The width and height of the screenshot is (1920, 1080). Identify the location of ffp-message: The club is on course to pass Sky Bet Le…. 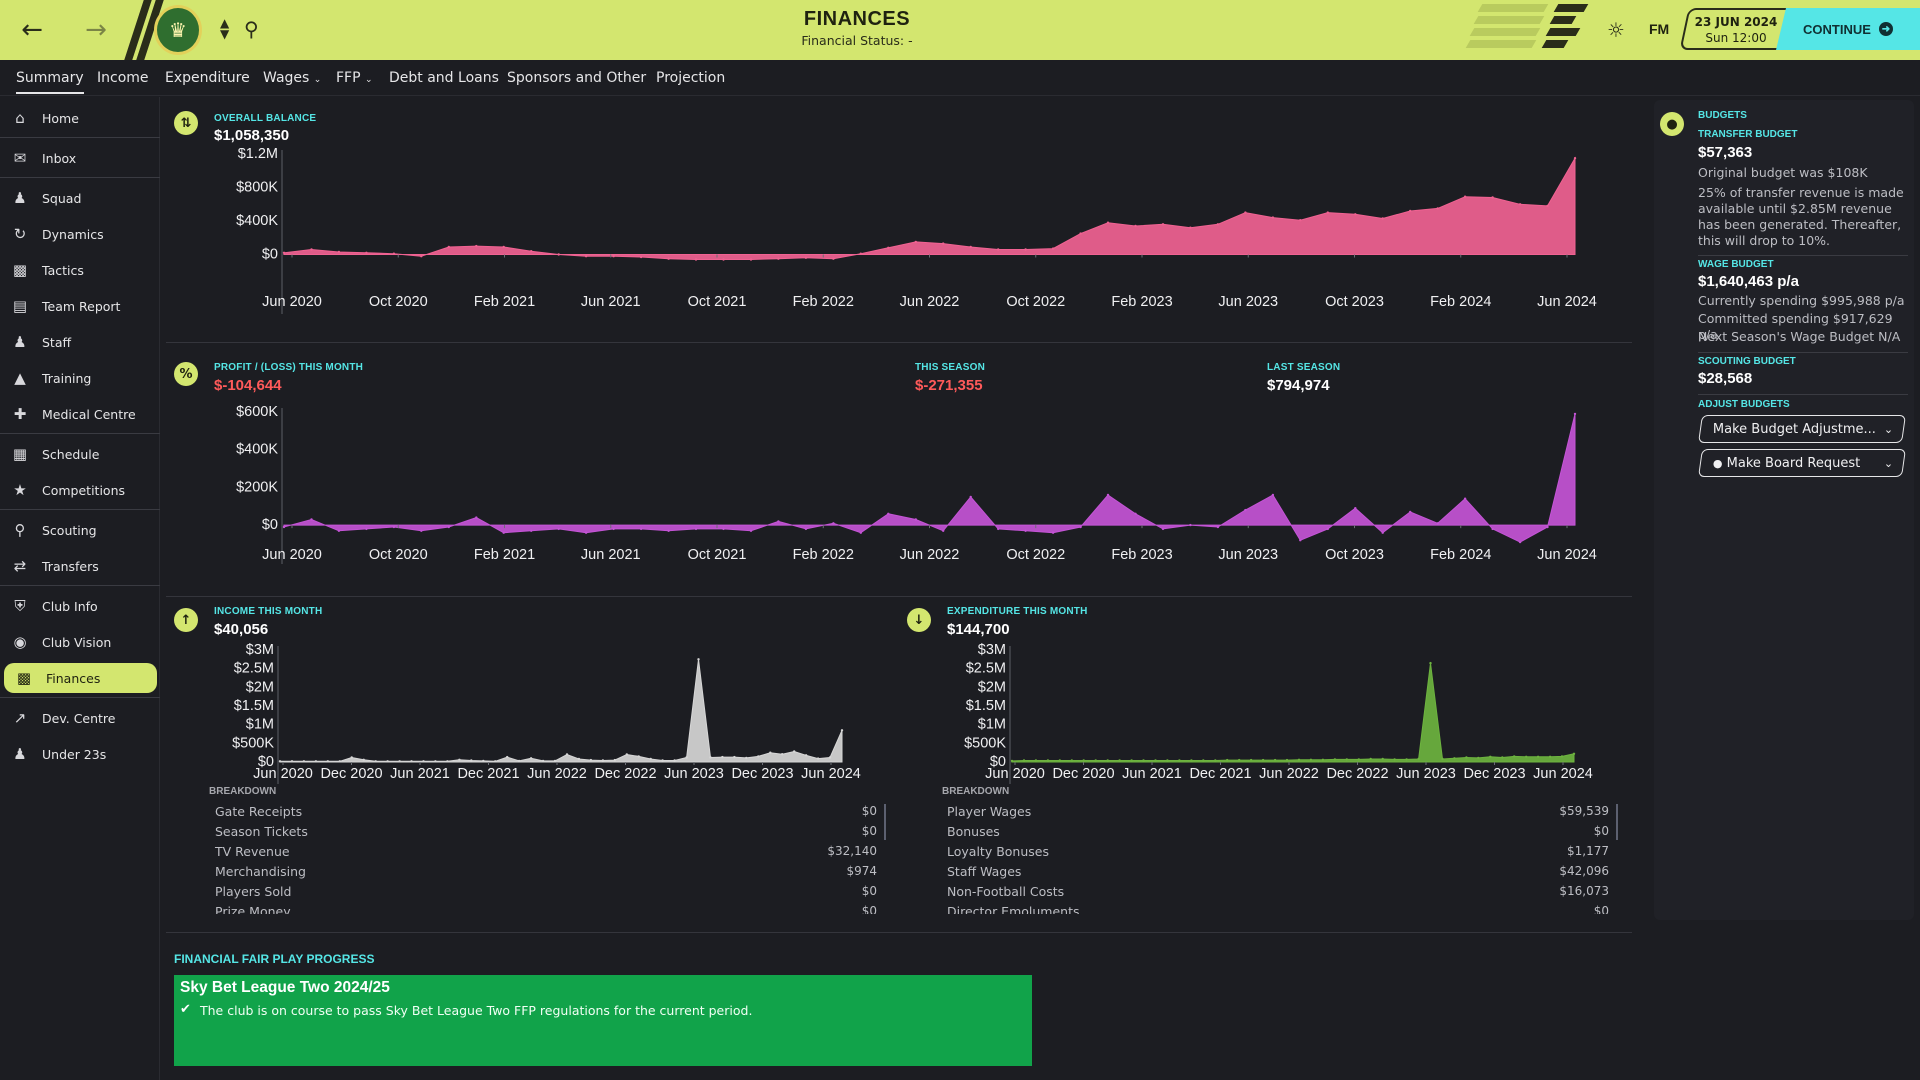
(476, 1010).